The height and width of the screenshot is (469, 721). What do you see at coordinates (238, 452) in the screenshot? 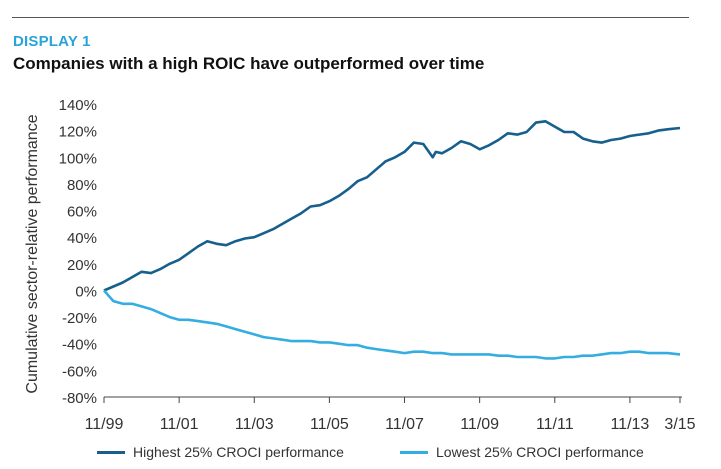
I see `legend-label-high: Highest 25% CROCI performance` at bounding box center [238, 452].